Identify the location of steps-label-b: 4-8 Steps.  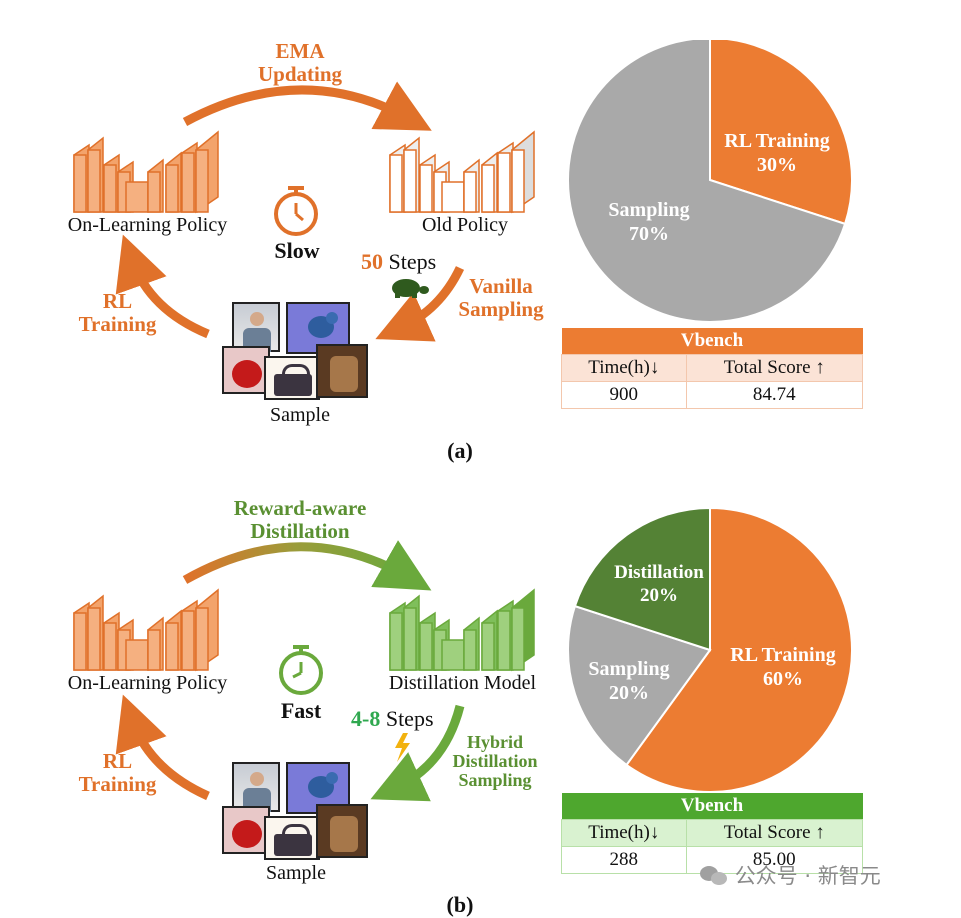
(392, 719).